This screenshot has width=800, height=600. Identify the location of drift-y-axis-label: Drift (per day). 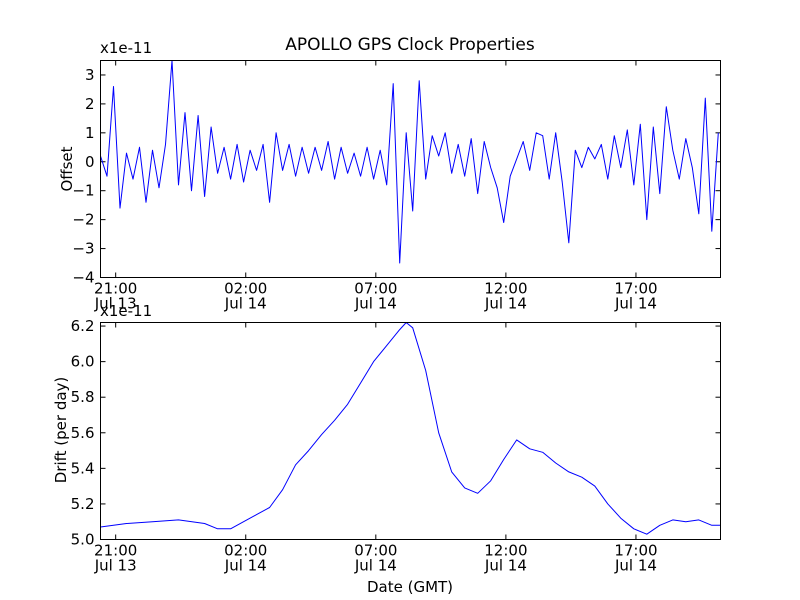
(61, 430).